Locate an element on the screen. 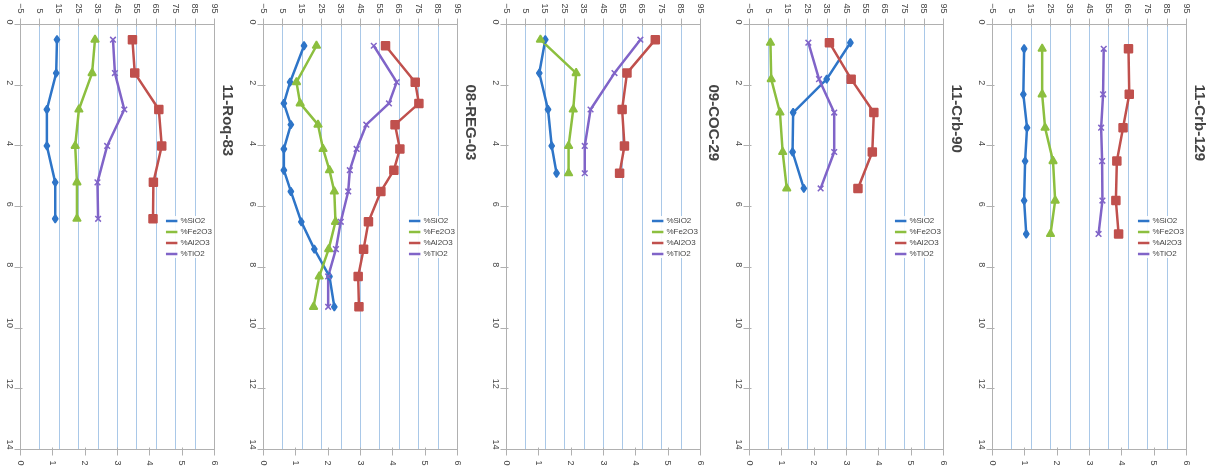 Image resolution: width=1215 pixels, height=473 pixels. x2-tick-label: 4 is located at coordinates (878, 463).